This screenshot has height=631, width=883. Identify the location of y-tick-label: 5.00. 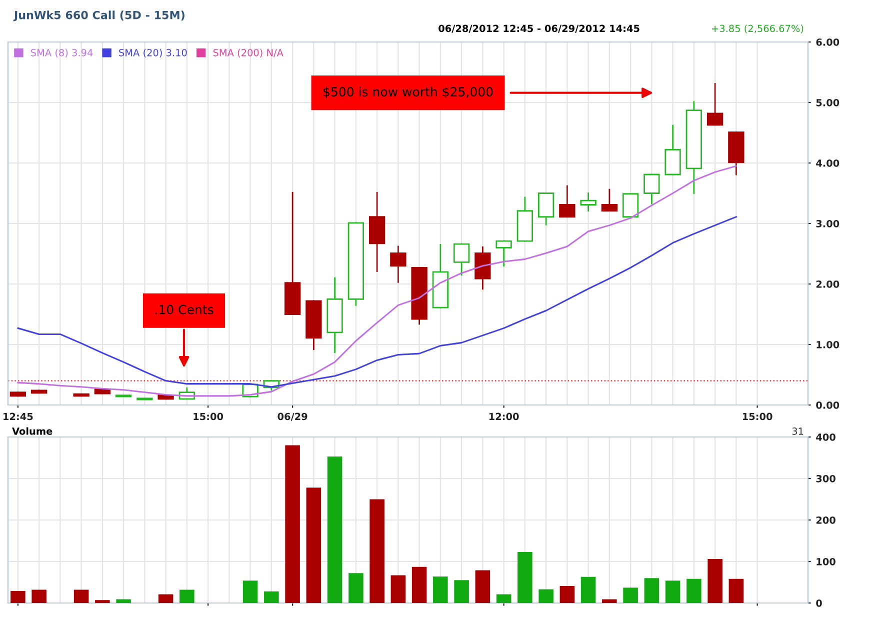
(828, 102).